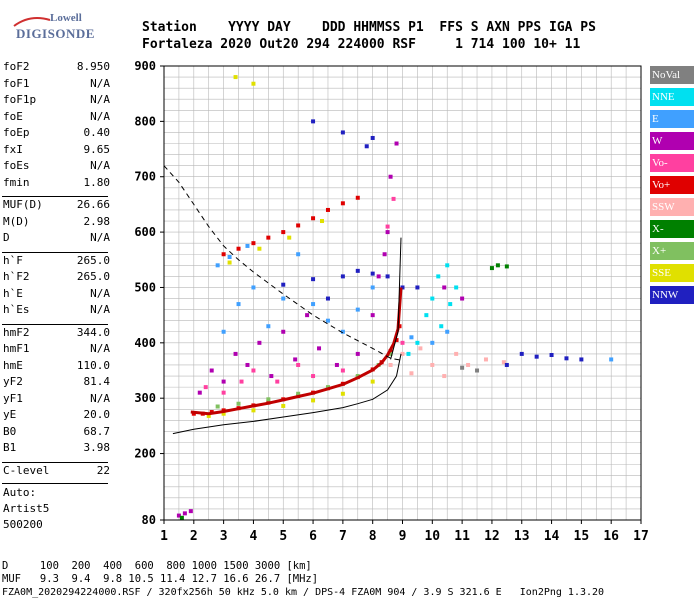  I want to click on x-tick-label: 15, so click(582, 536).